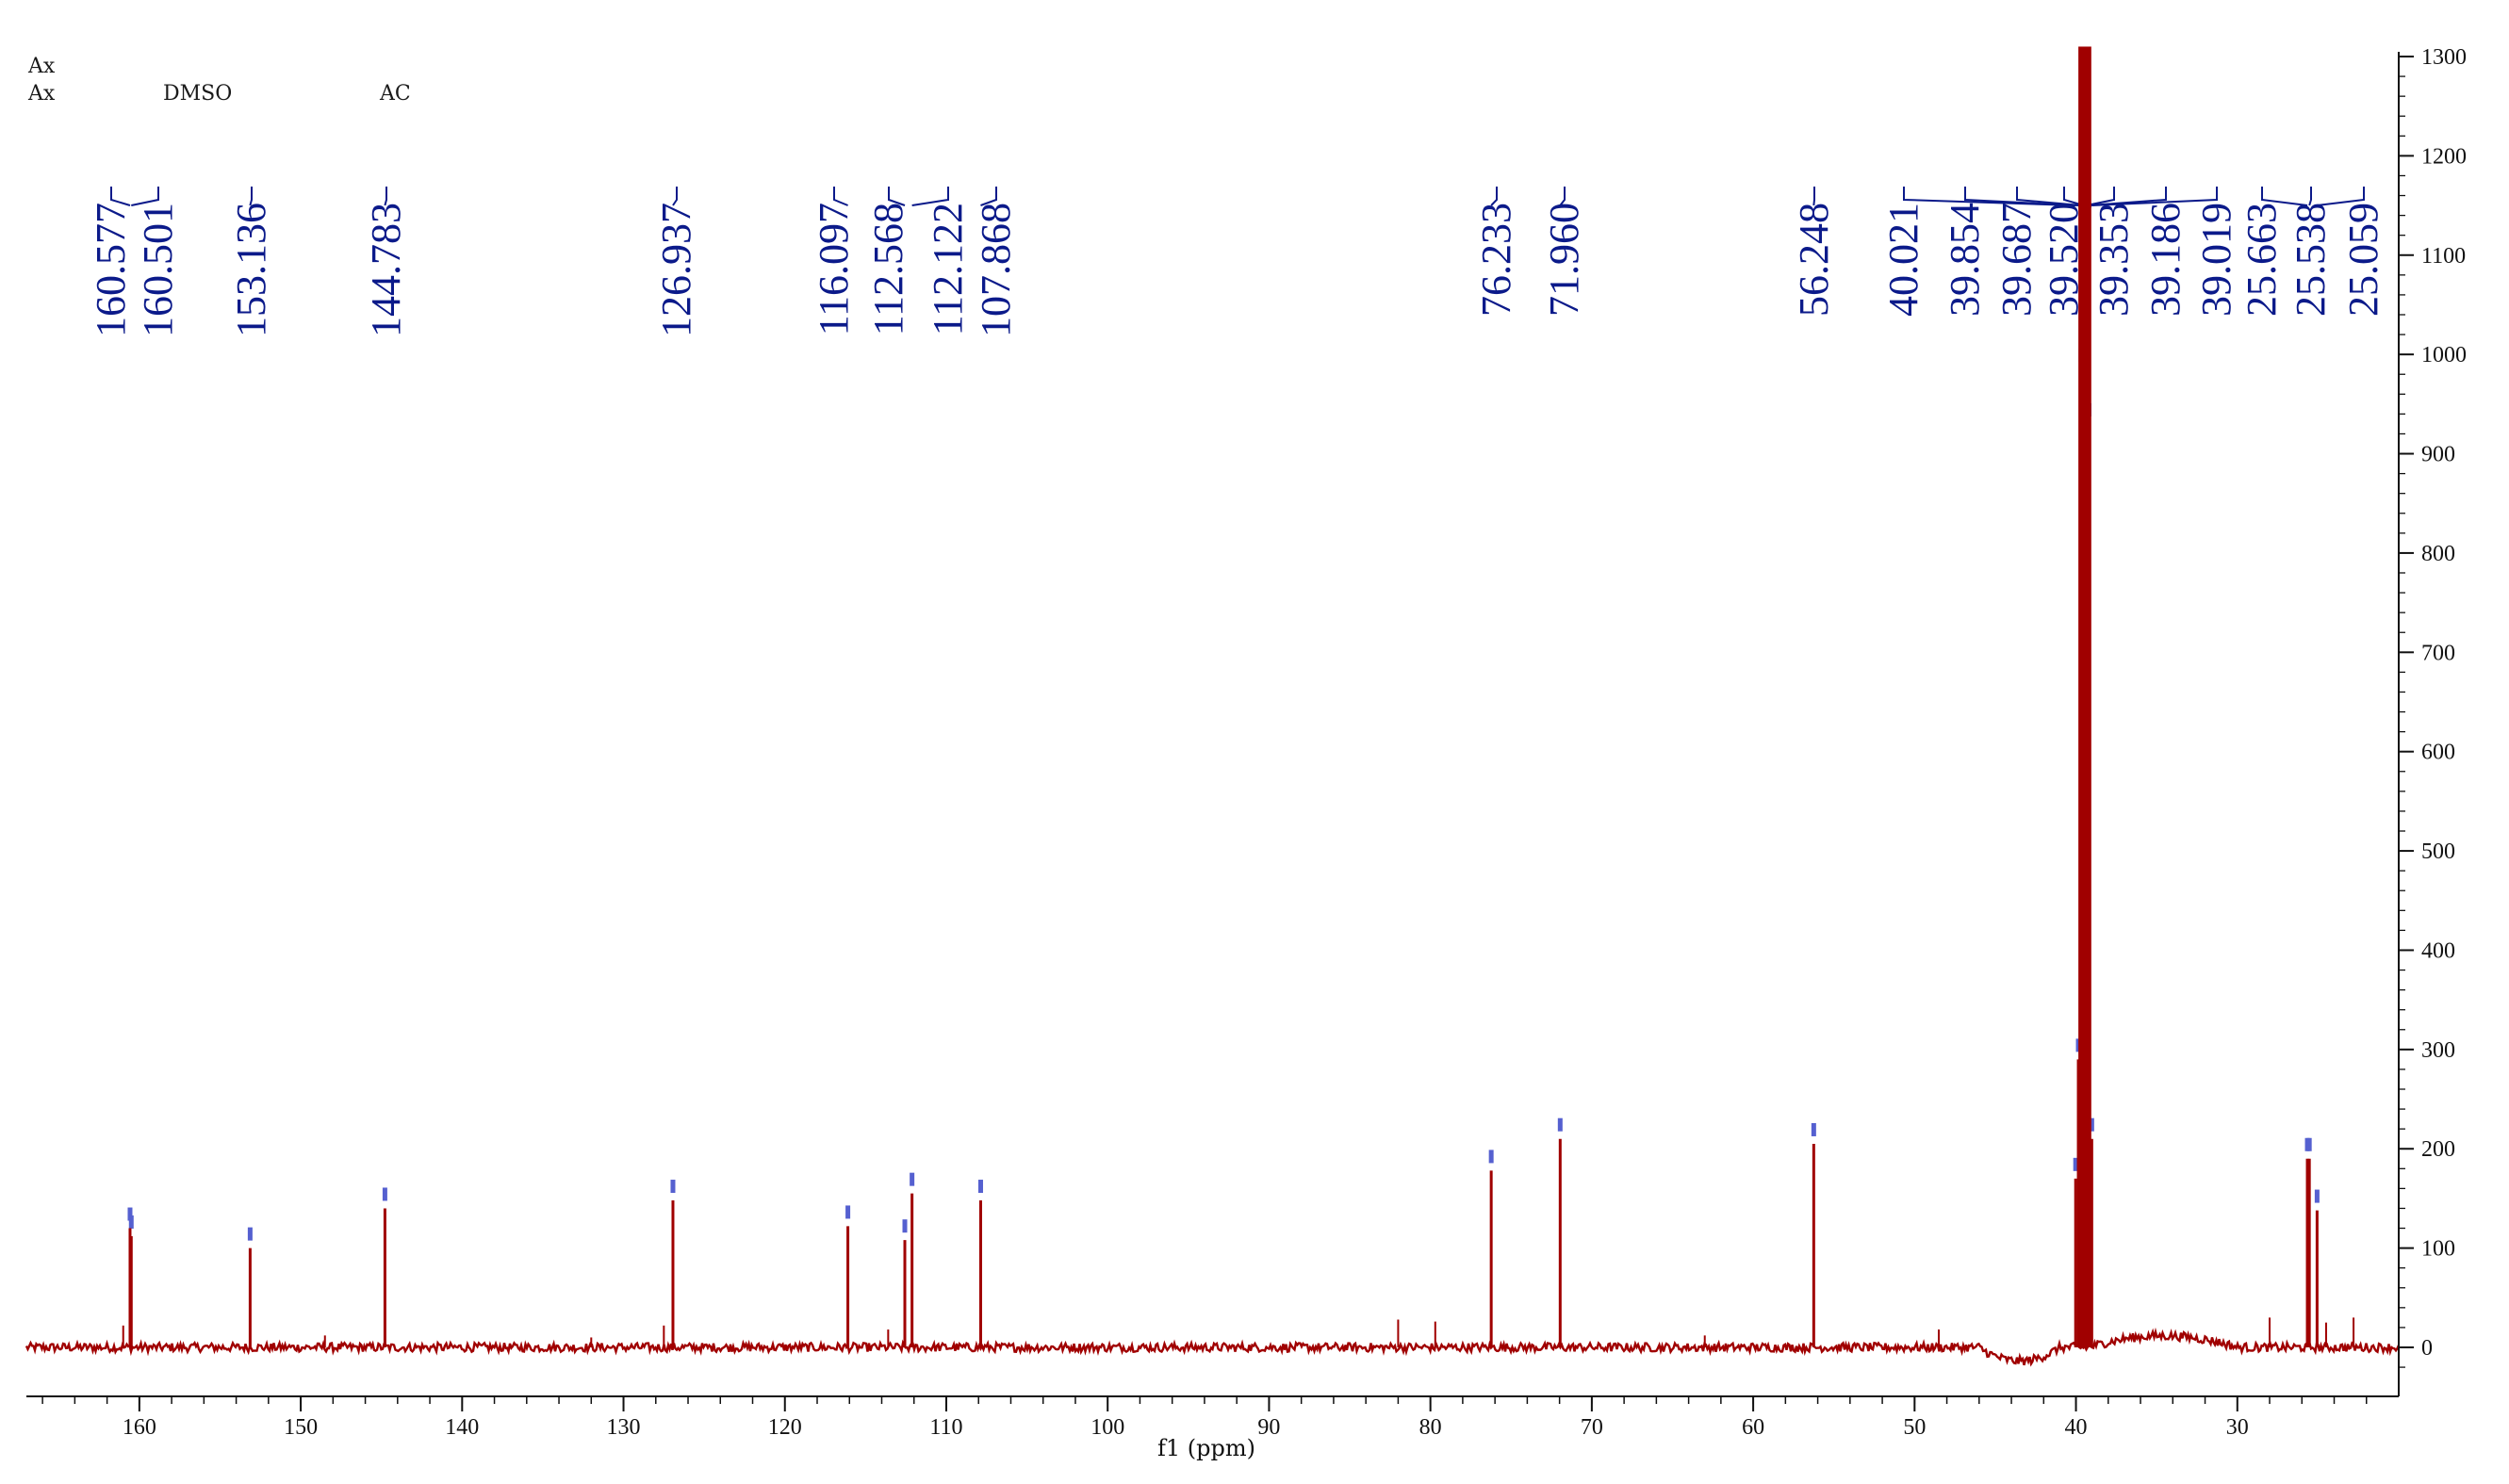 The width and height of the screenshot is (2509, 1484). Describe the element at coordinates (2363, 260) in the screenshot. I see `peak-label: 25.059` at that location.